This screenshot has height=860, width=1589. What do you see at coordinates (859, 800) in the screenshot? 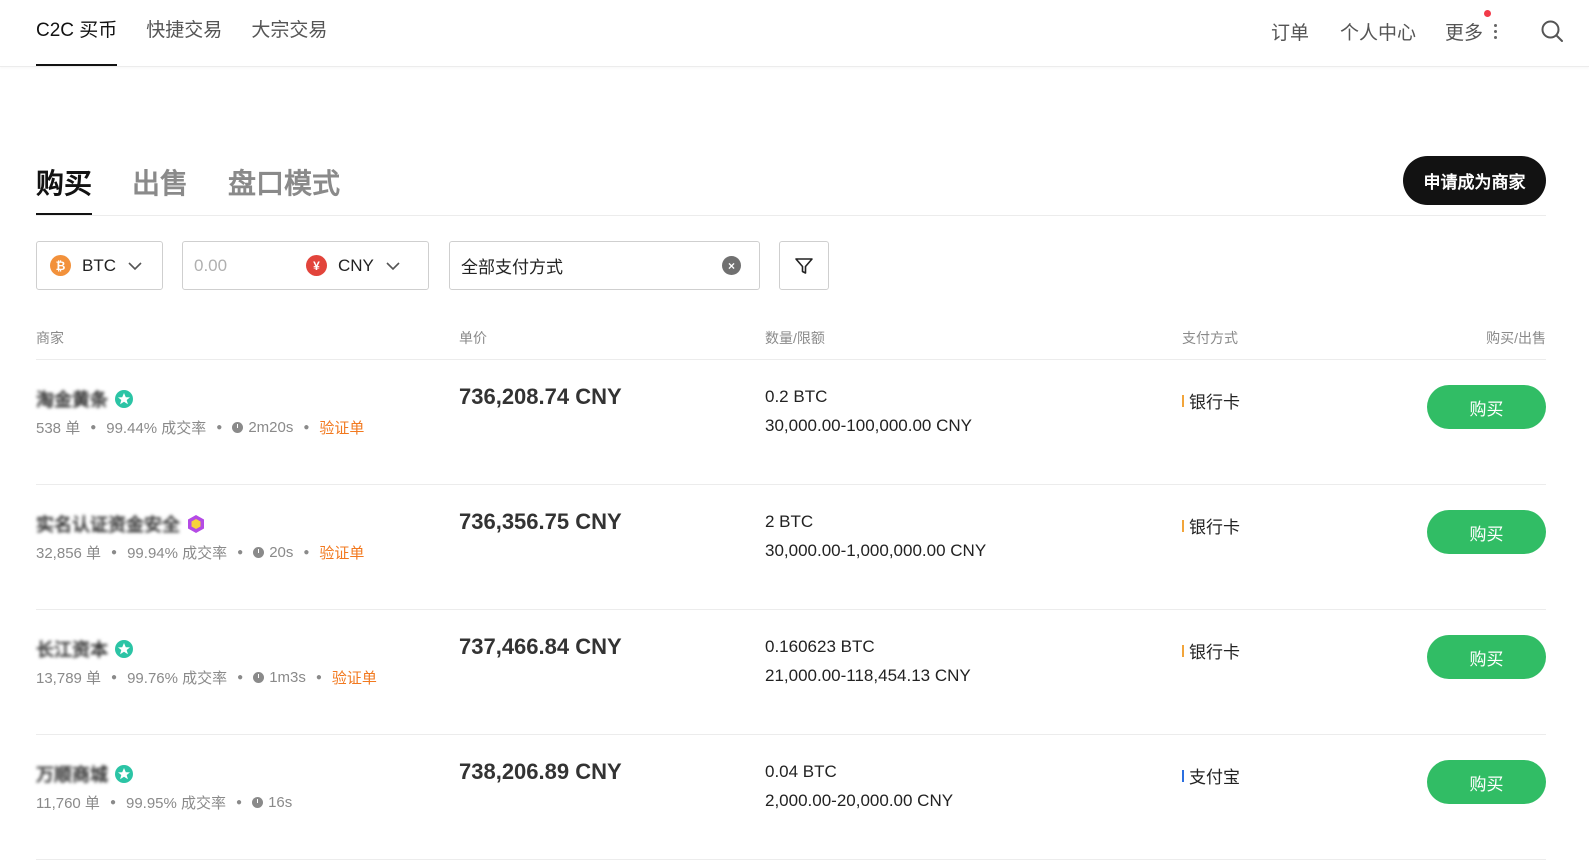
I see `order-limit: 2,000.00-20,000.00 CNY` at bounding box center [859, 800].